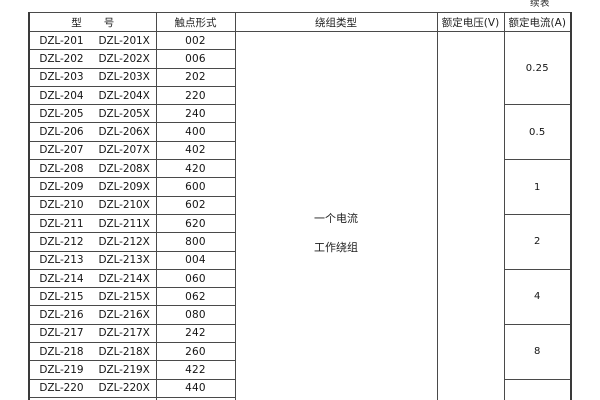  Describe the element at coordinates (470, 22) in the screenshot. I see `column-header-rated-voltage: 额定电压(V)` at that location.